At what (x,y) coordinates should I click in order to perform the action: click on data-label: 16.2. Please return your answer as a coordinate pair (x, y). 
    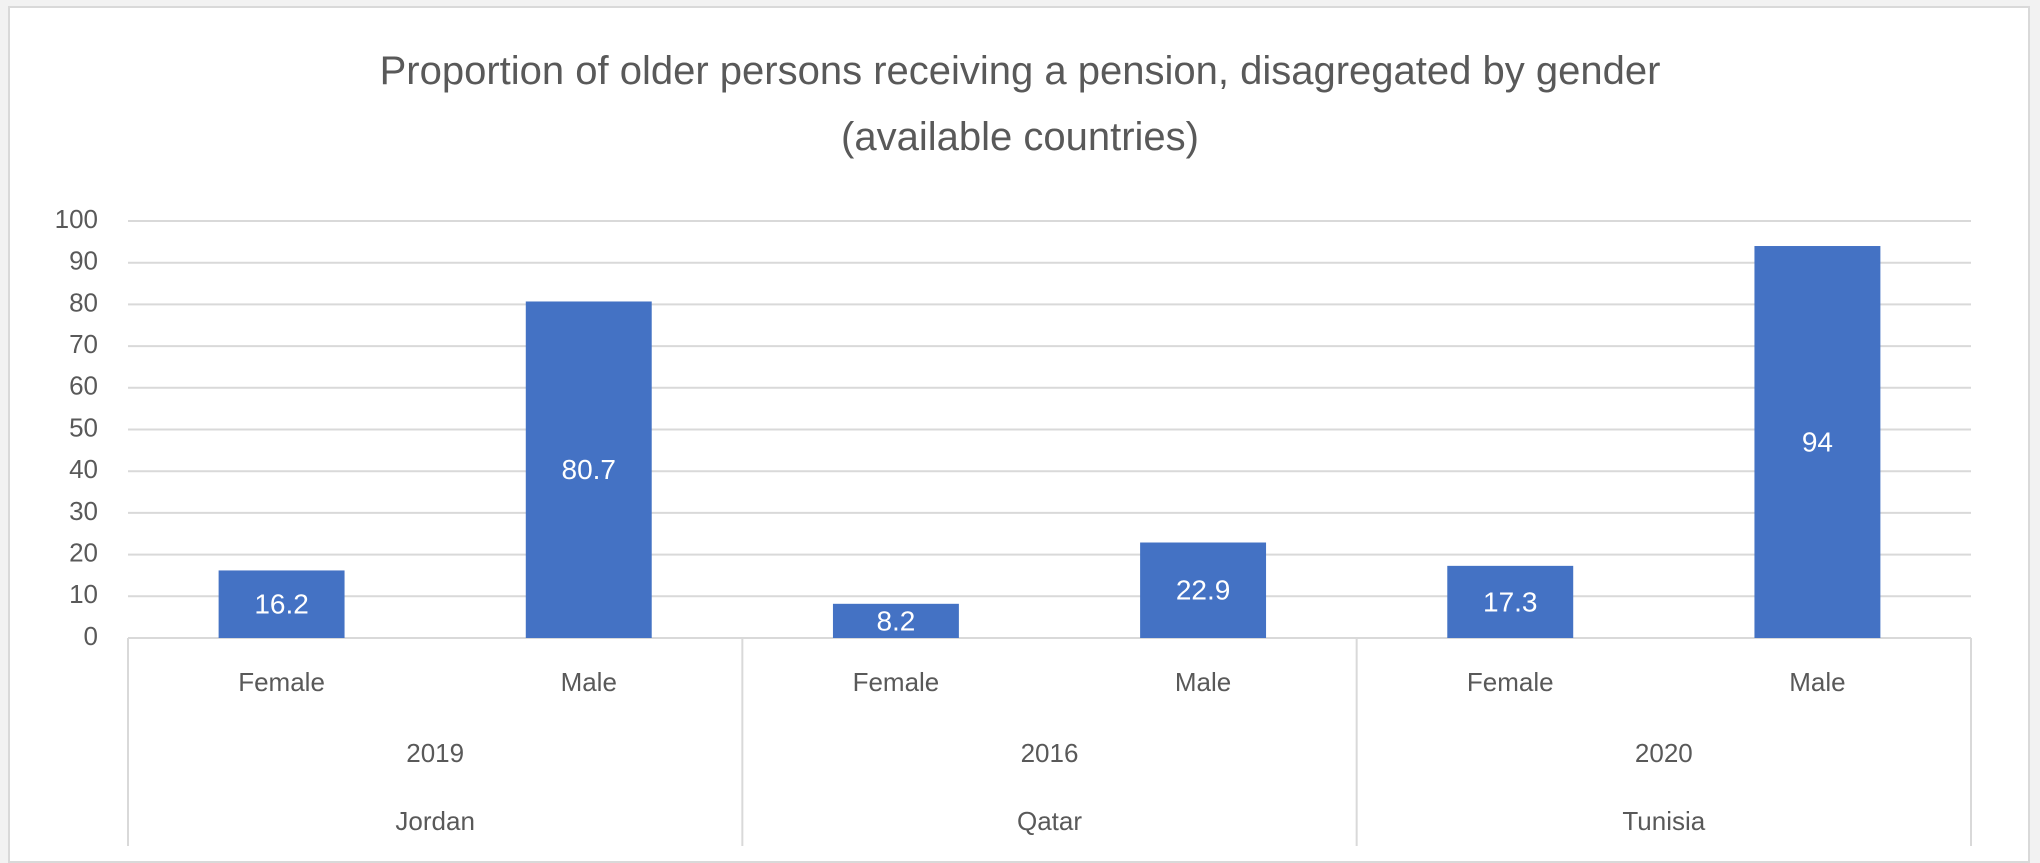
    Looking at the image, I should click on (281, 604).